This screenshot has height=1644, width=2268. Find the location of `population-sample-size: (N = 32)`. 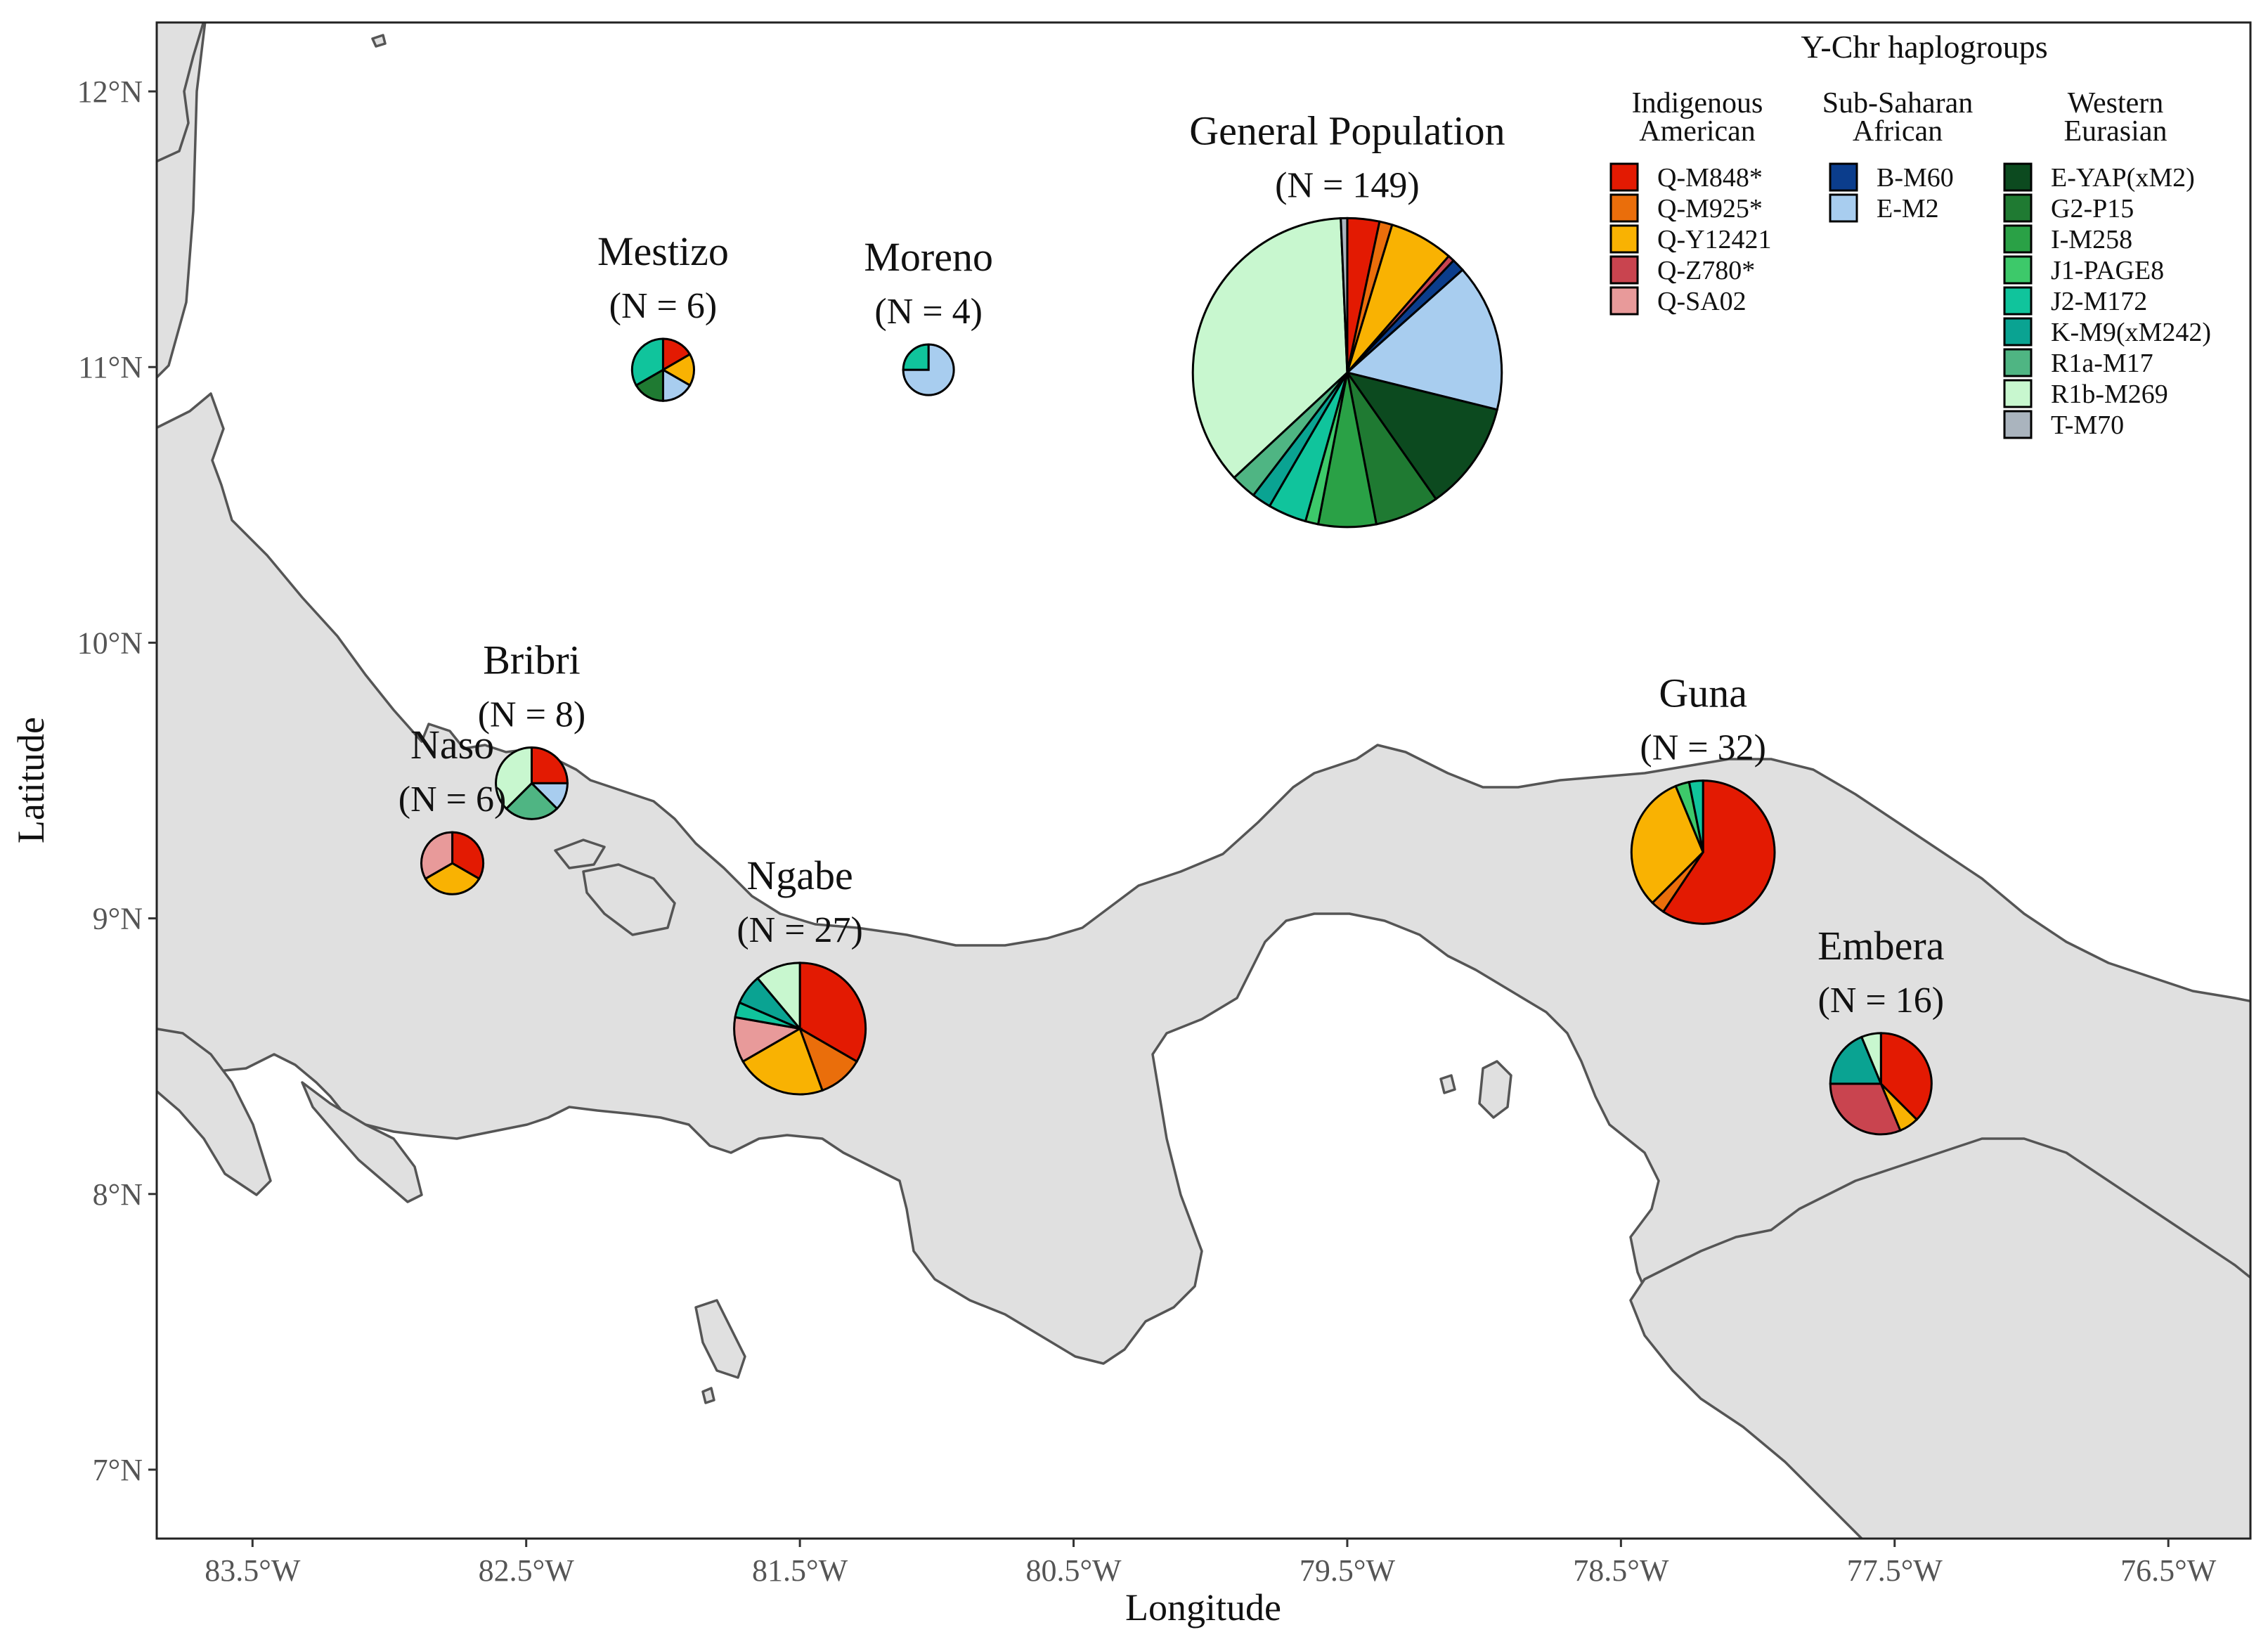

population-sample-size: (N = 32) is located at coordinates (1703, 748).